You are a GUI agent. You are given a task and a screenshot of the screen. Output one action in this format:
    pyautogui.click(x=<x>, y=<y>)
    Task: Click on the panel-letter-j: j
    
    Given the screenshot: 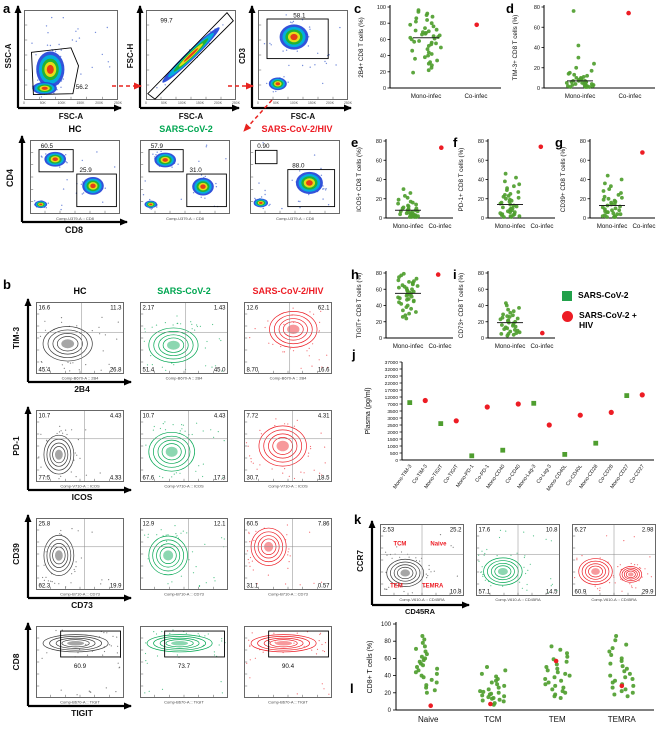 What is the action you would take?
    pyautogui.click(x=354, y=354)
    